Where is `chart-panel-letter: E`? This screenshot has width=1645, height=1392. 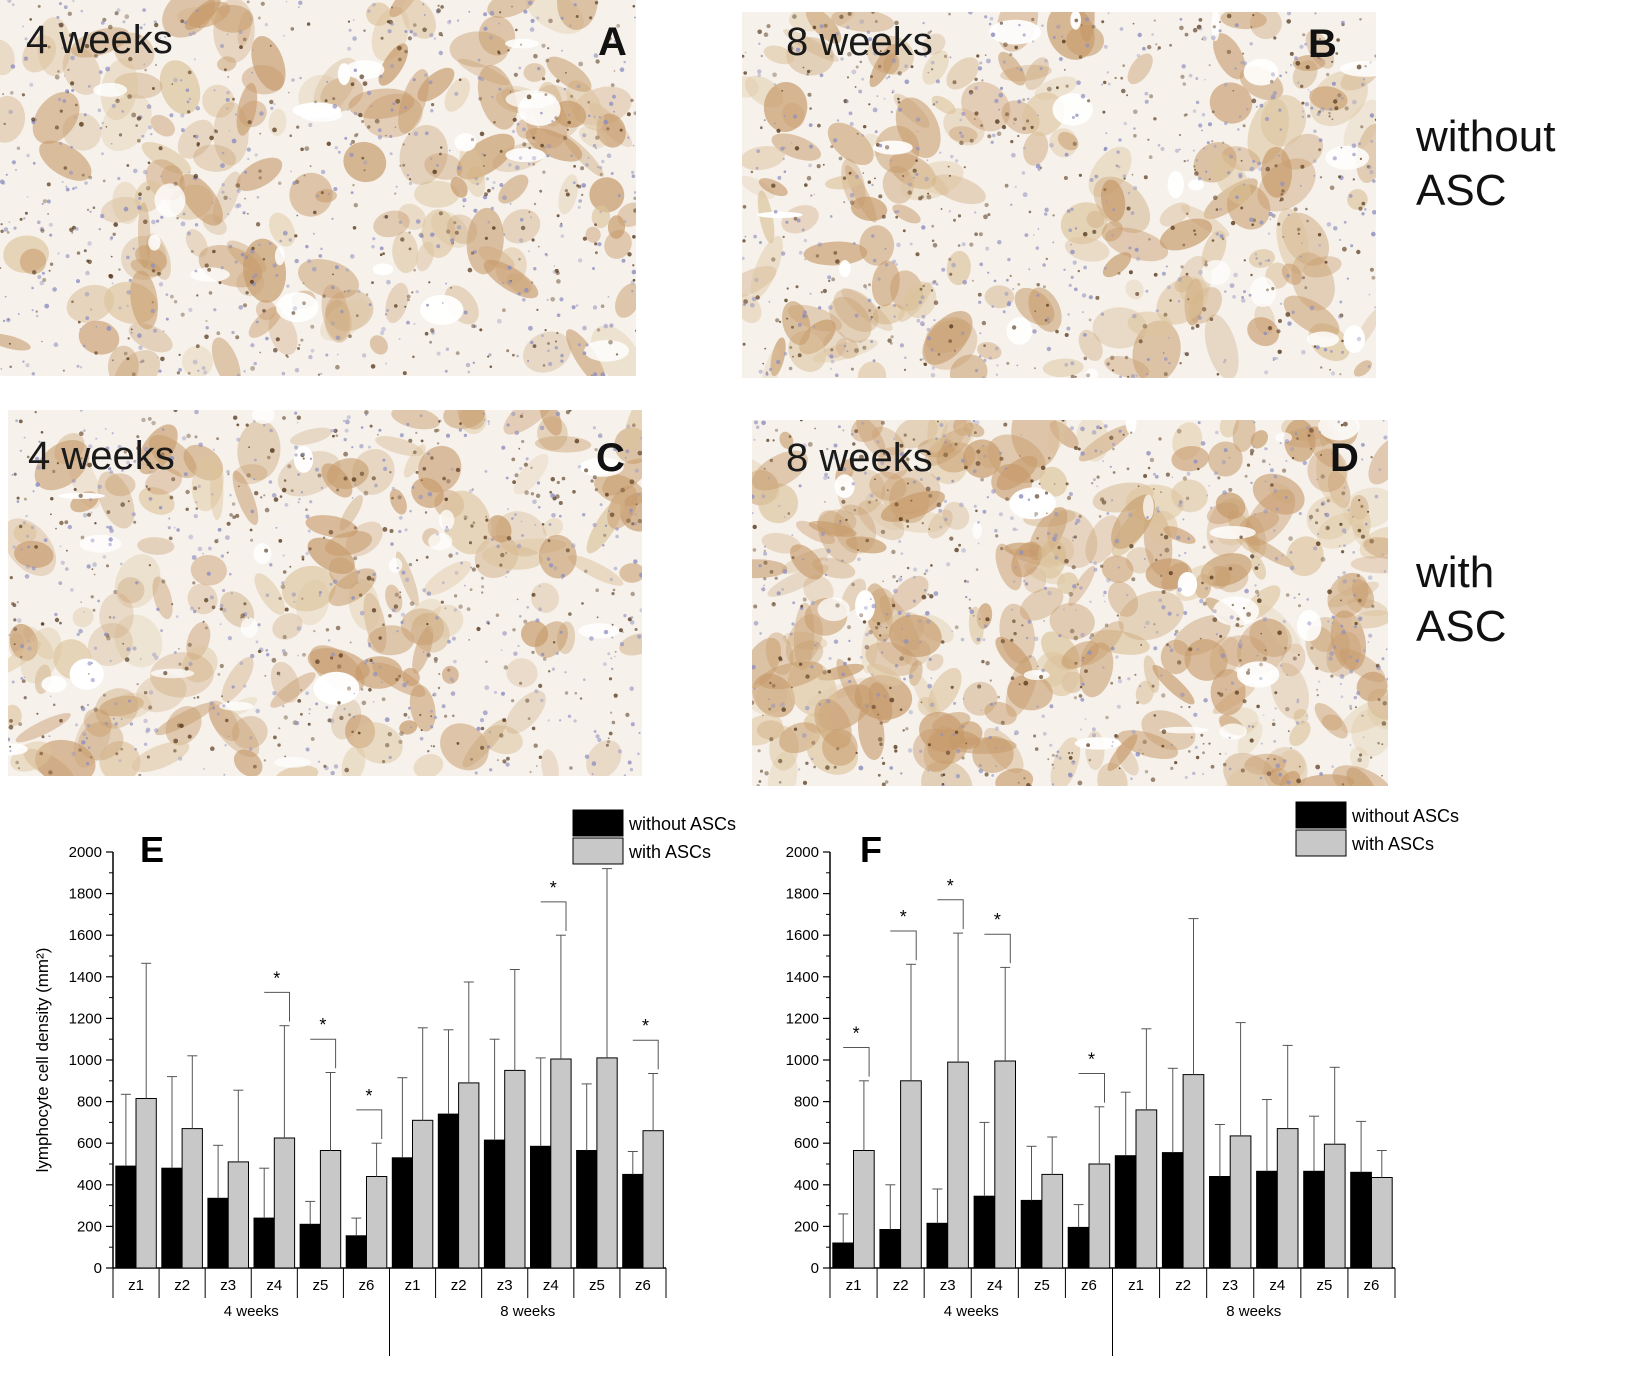 chart-panel-letter: E is located at coordinates (152, 849).